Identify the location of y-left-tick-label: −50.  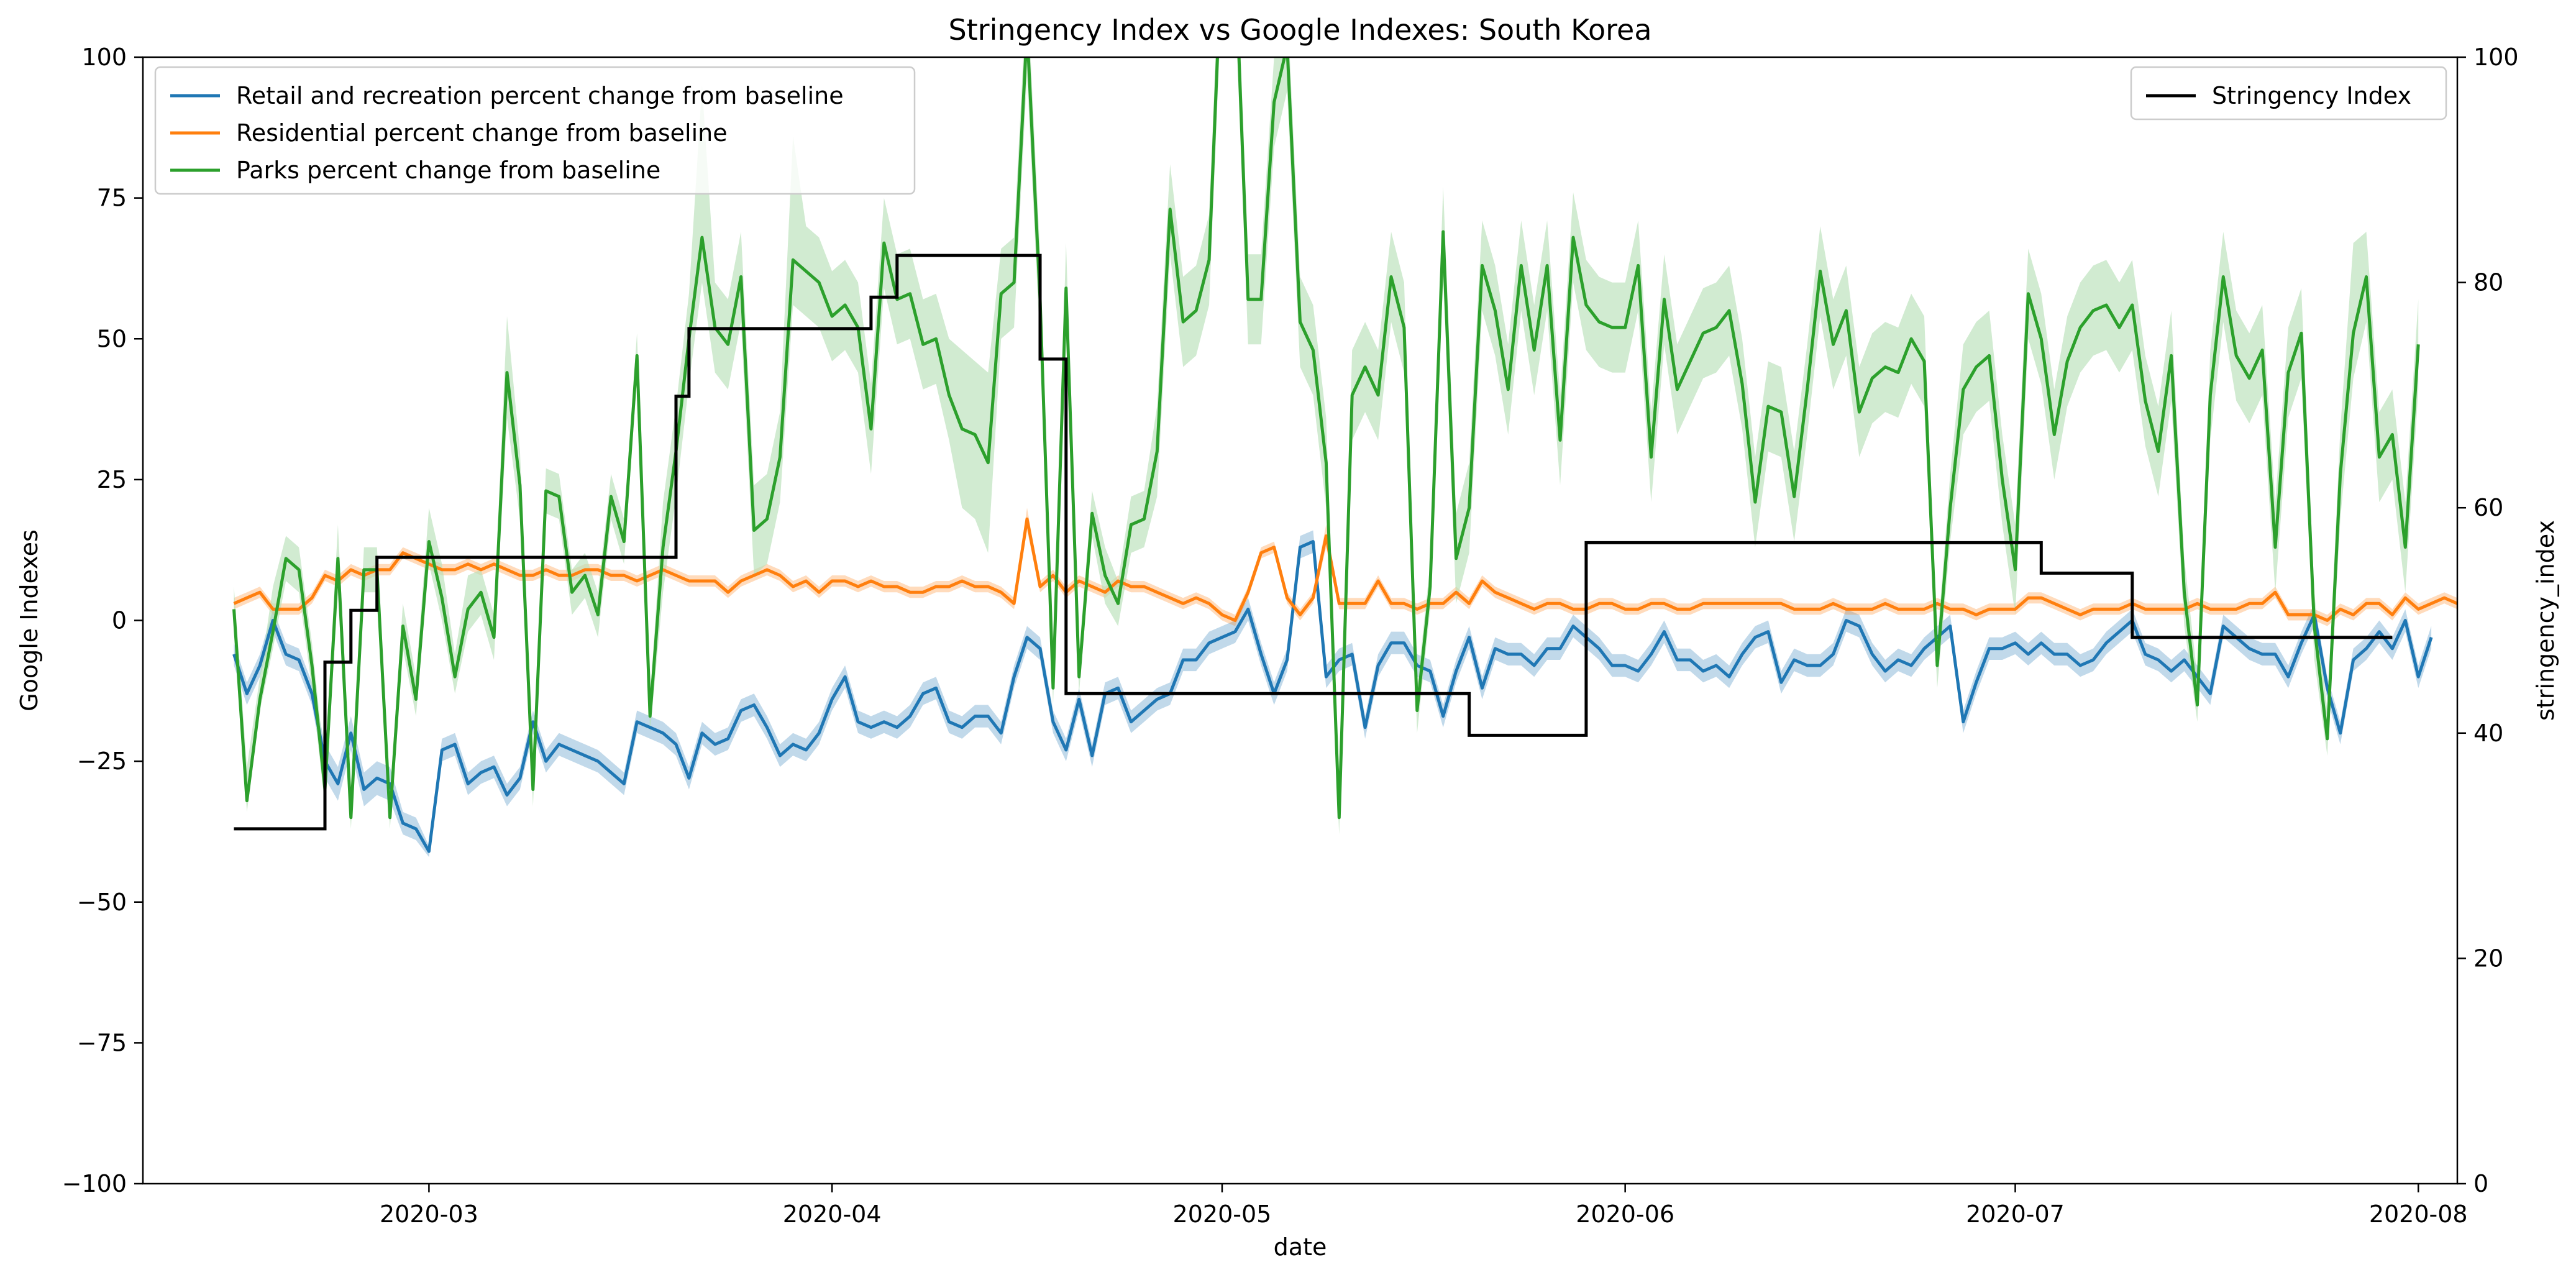
(102, 902).